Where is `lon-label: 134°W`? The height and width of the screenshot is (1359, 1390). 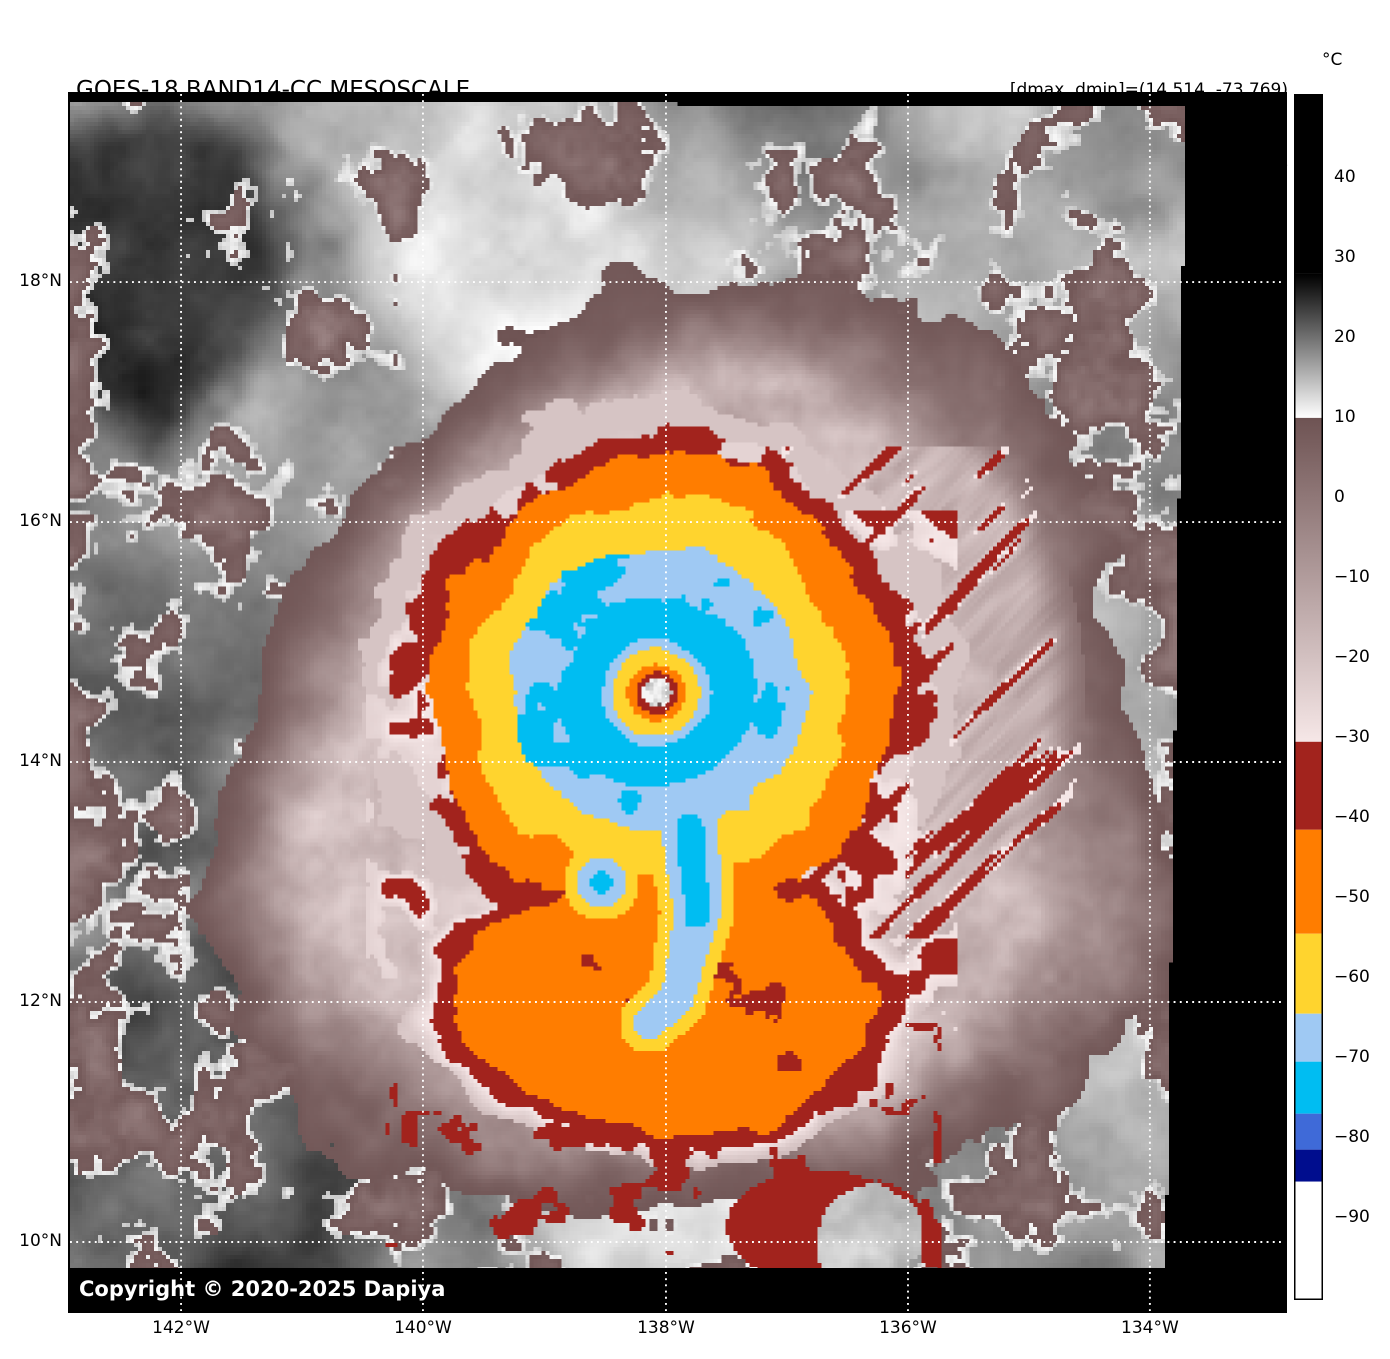 lon-label: 134°W is located at coordinates (1150, 1328).